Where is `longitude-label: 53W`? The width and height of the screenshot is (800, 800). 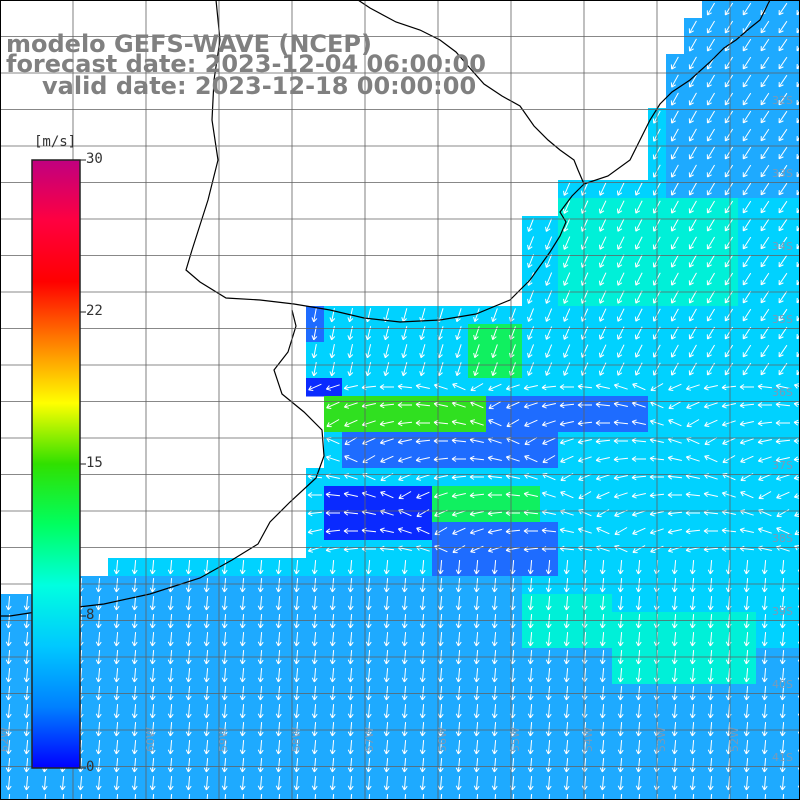 longitude-label: 53W is located at coordinates (661, 739).